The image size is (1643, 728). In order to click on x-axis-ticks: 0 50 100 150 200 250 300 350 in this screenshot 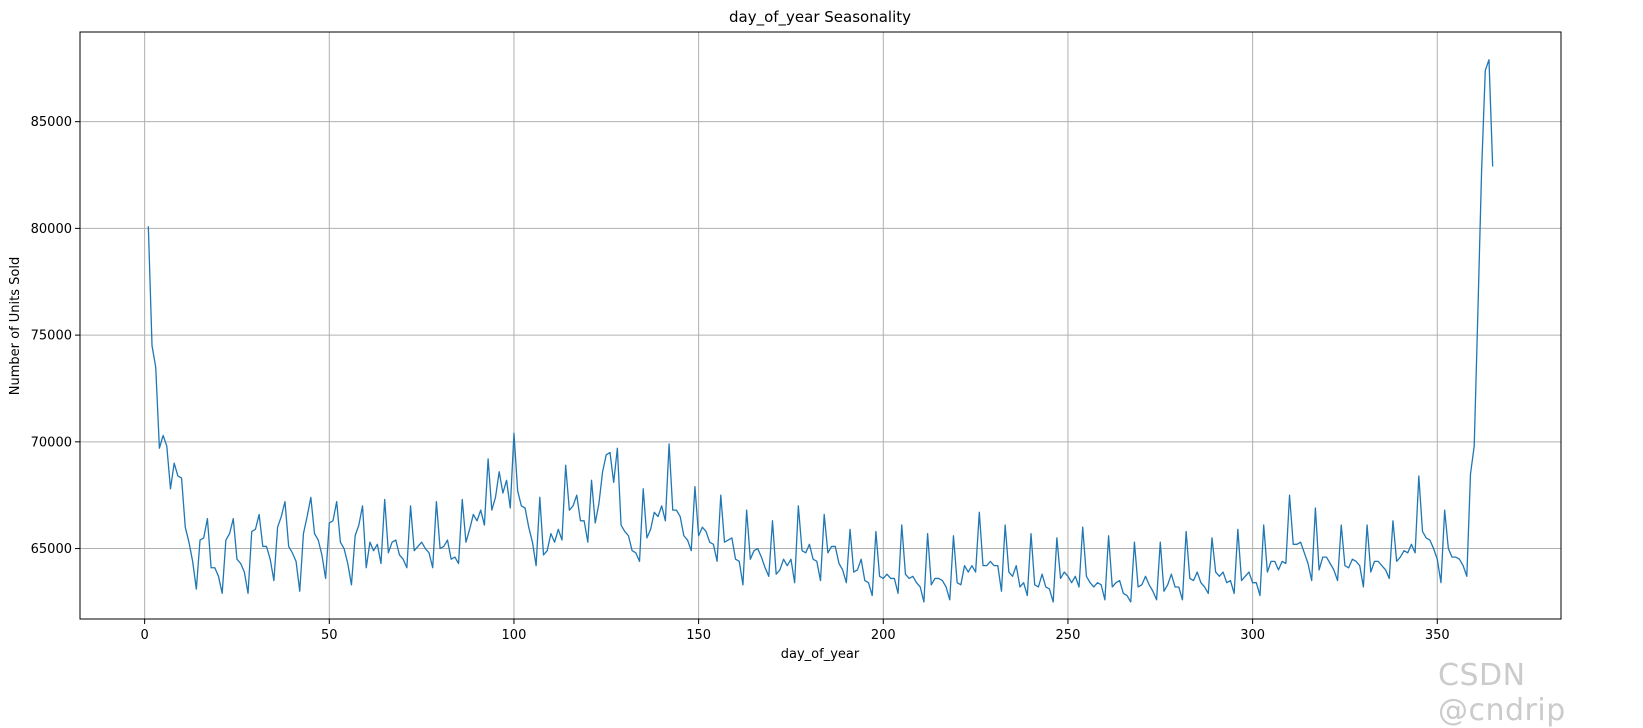, I will do `click(795, 631)`.